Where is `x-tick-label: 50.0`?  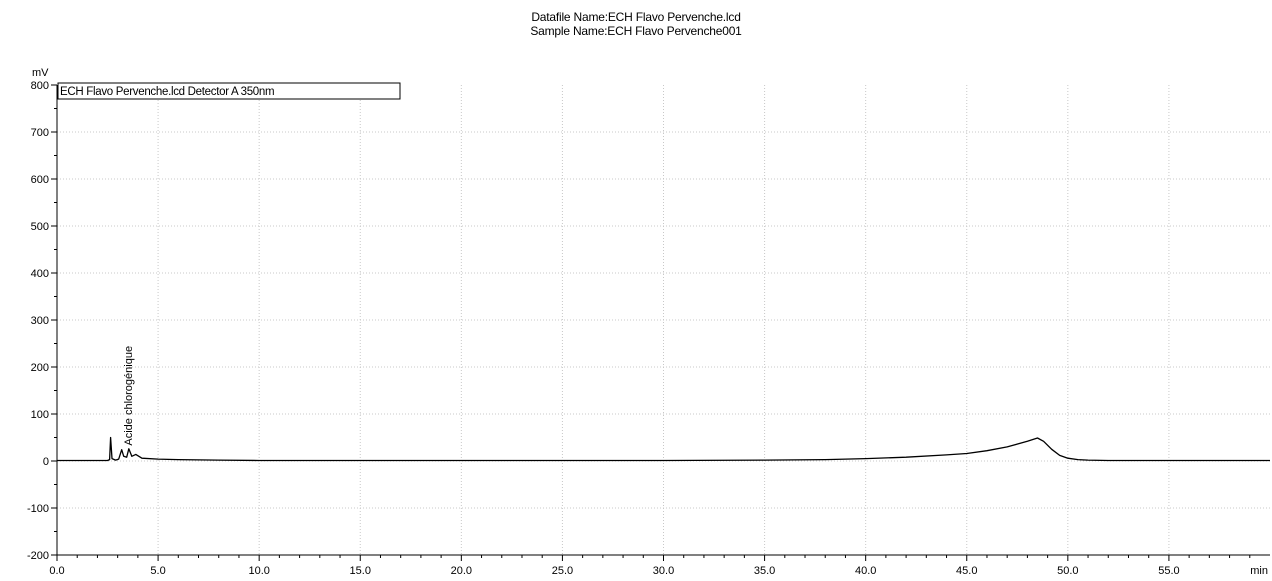 x-tick-label: 50.0 is located at coordinates (1067, 571).